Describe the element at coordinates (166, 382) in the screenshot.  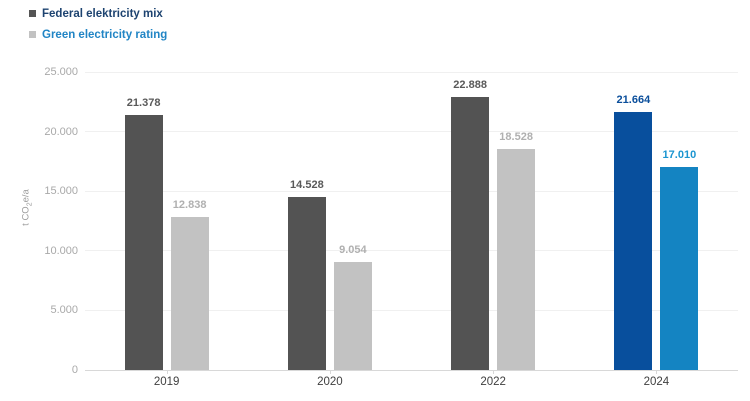
I see `x-tick-2019: 2019` at that location.